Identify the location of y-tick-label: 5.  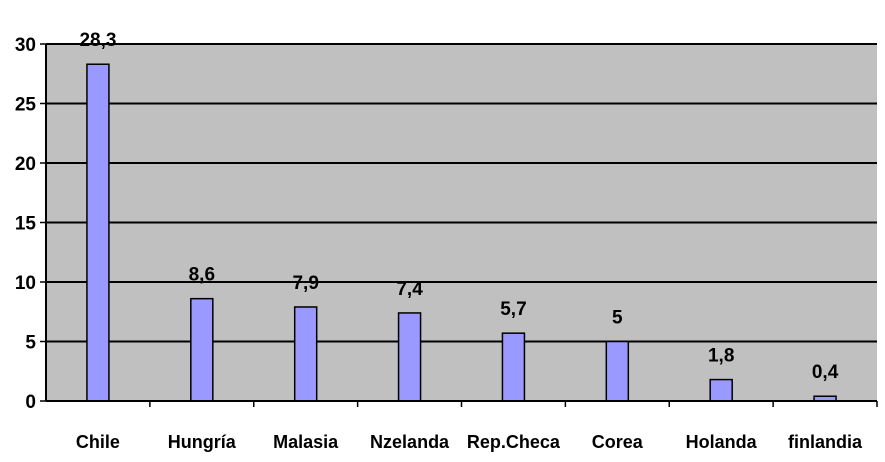
(30, 343).